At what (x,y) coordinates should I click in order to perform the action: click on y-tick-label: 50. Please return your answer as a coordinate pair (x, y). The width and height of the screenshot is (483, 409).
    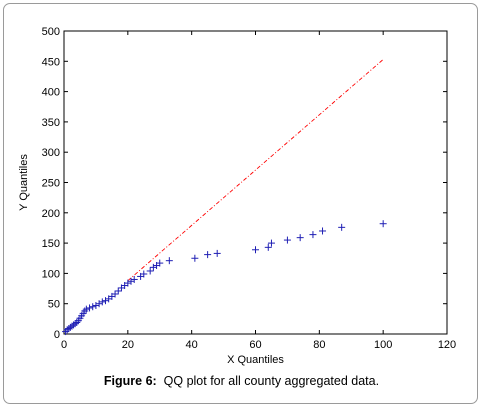
    Looking at the image, I should click on (54, 305).